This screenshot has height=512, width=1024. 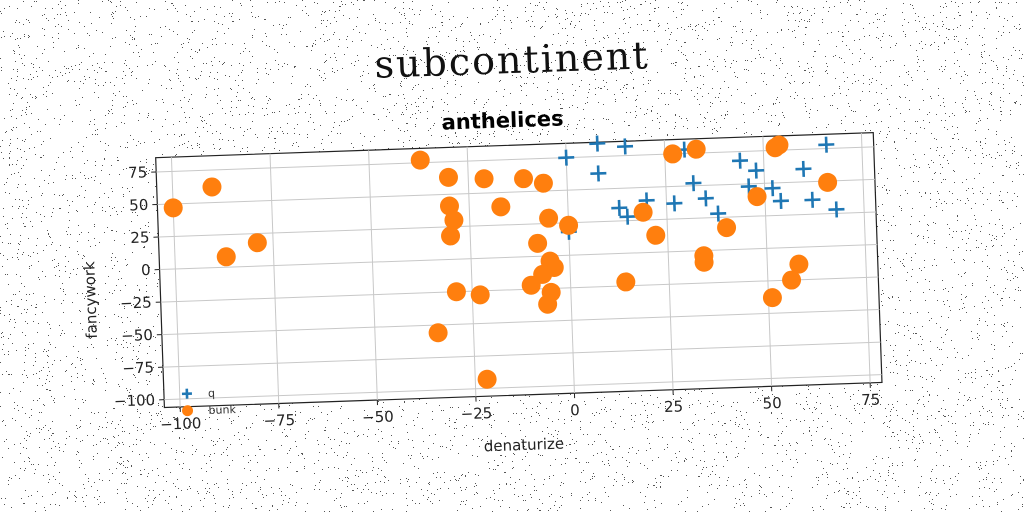 What do you see at coordinates (871, 400) in the screenshot?
I see `x-tick-label: 75` at bounding box center [871, 400].